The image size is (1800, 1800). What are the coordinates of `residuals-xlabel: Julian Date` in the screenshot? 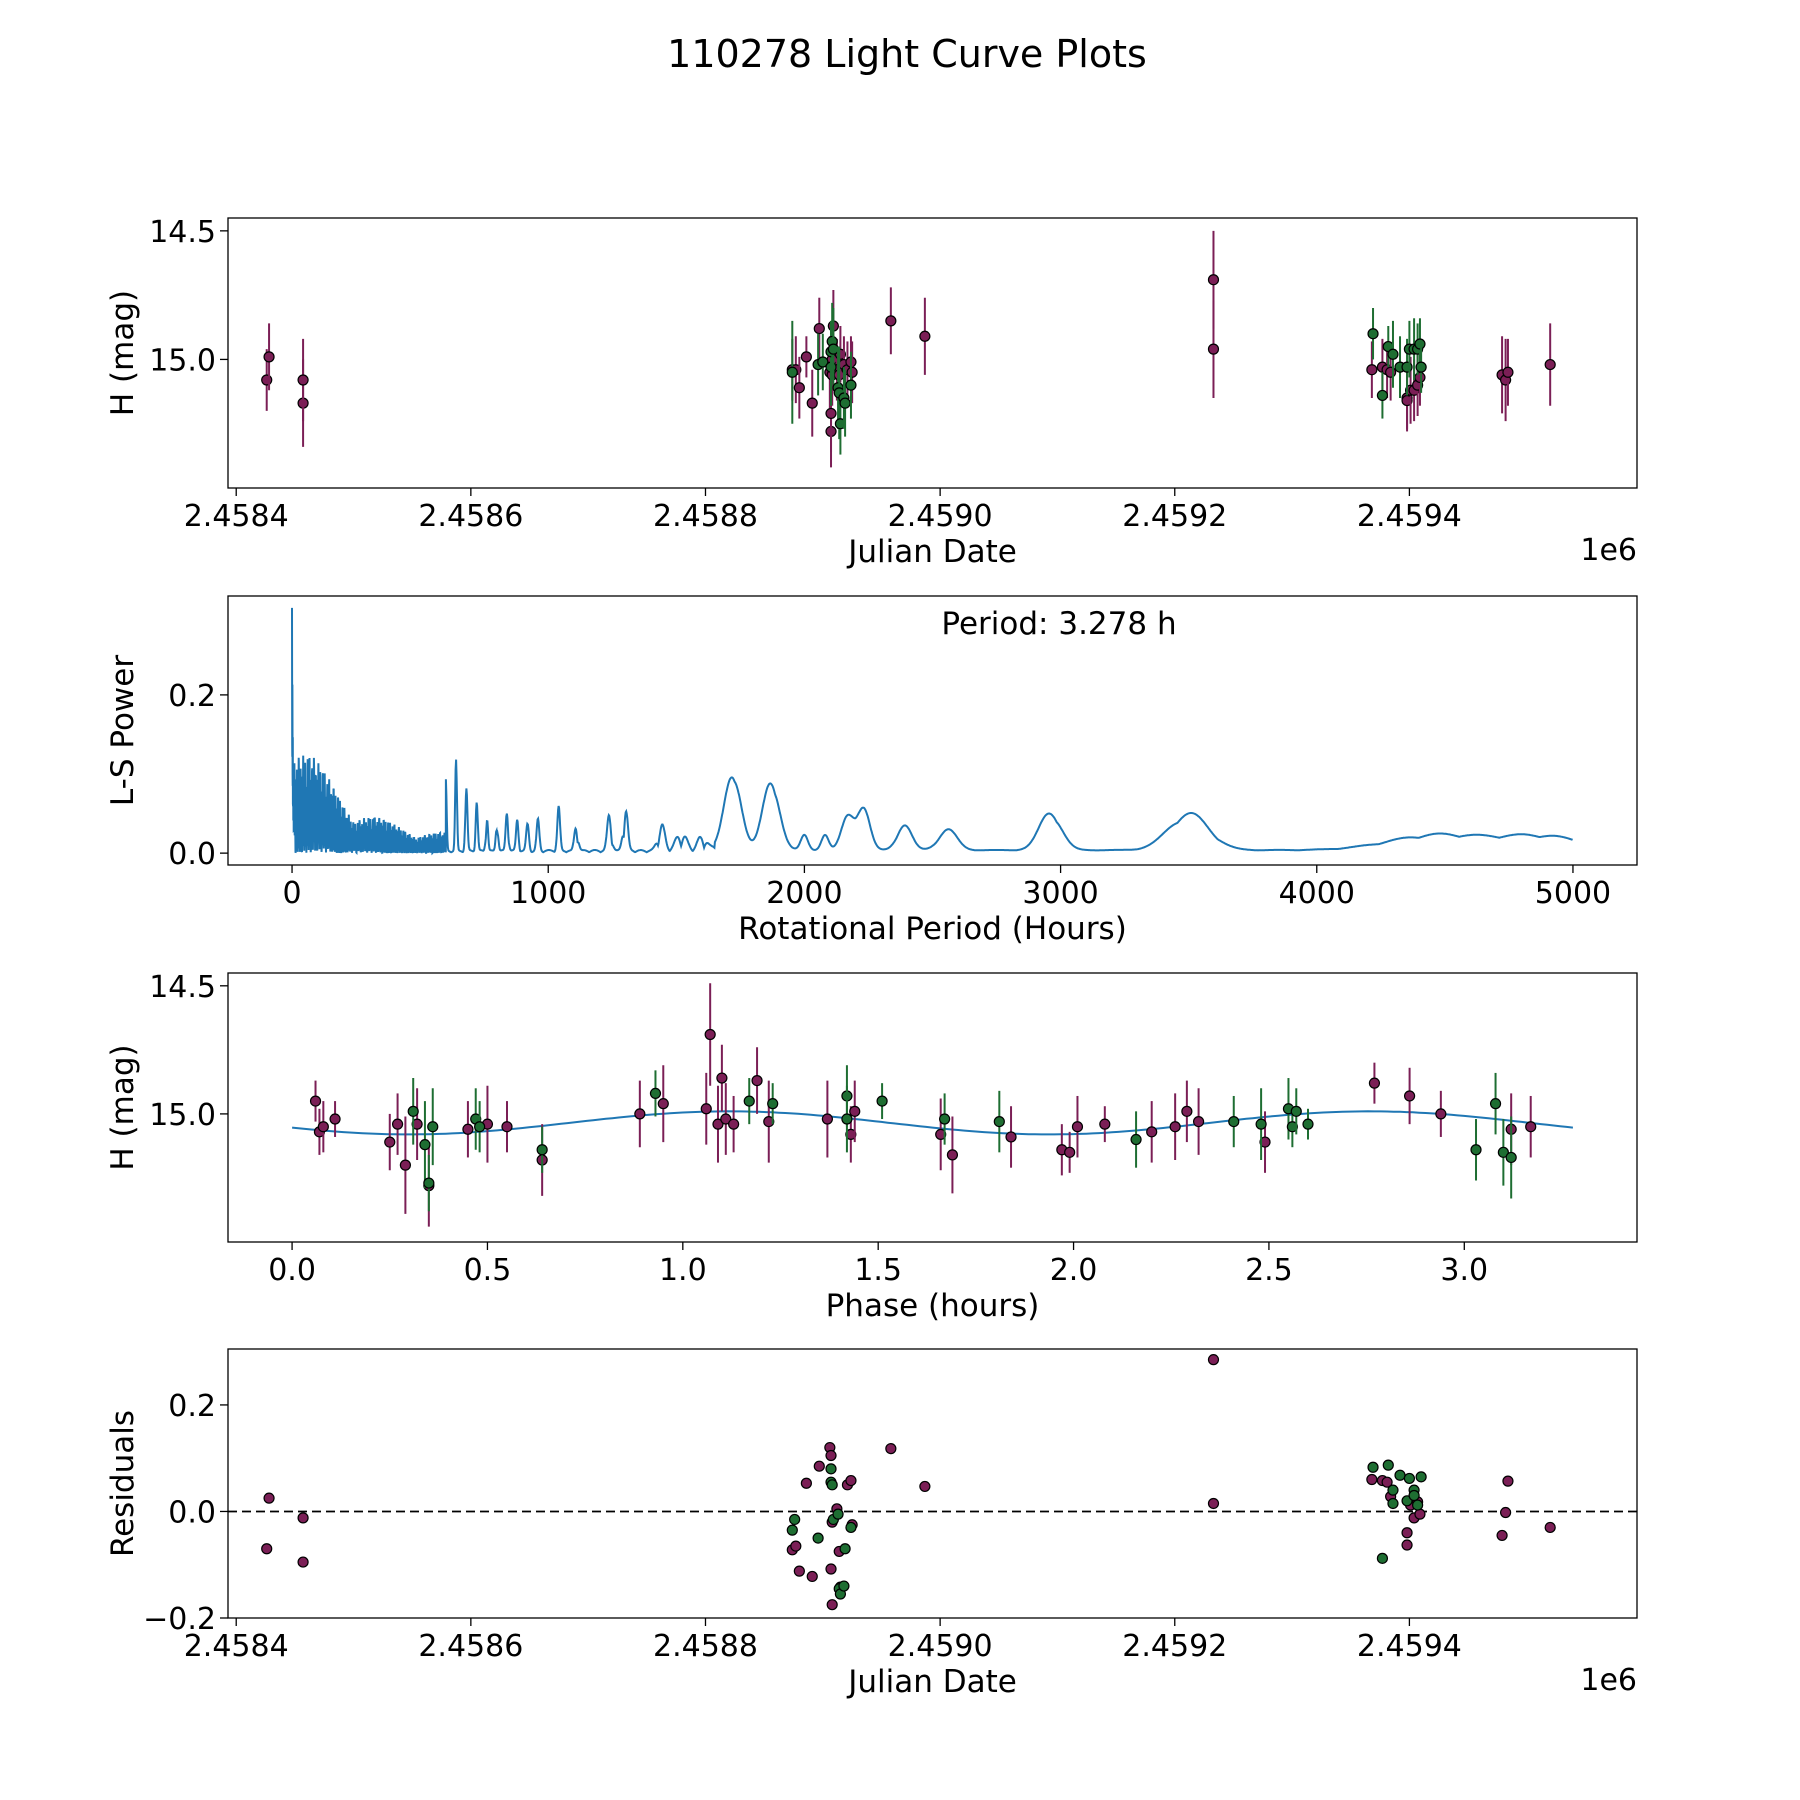 It's located at (931, 1682).